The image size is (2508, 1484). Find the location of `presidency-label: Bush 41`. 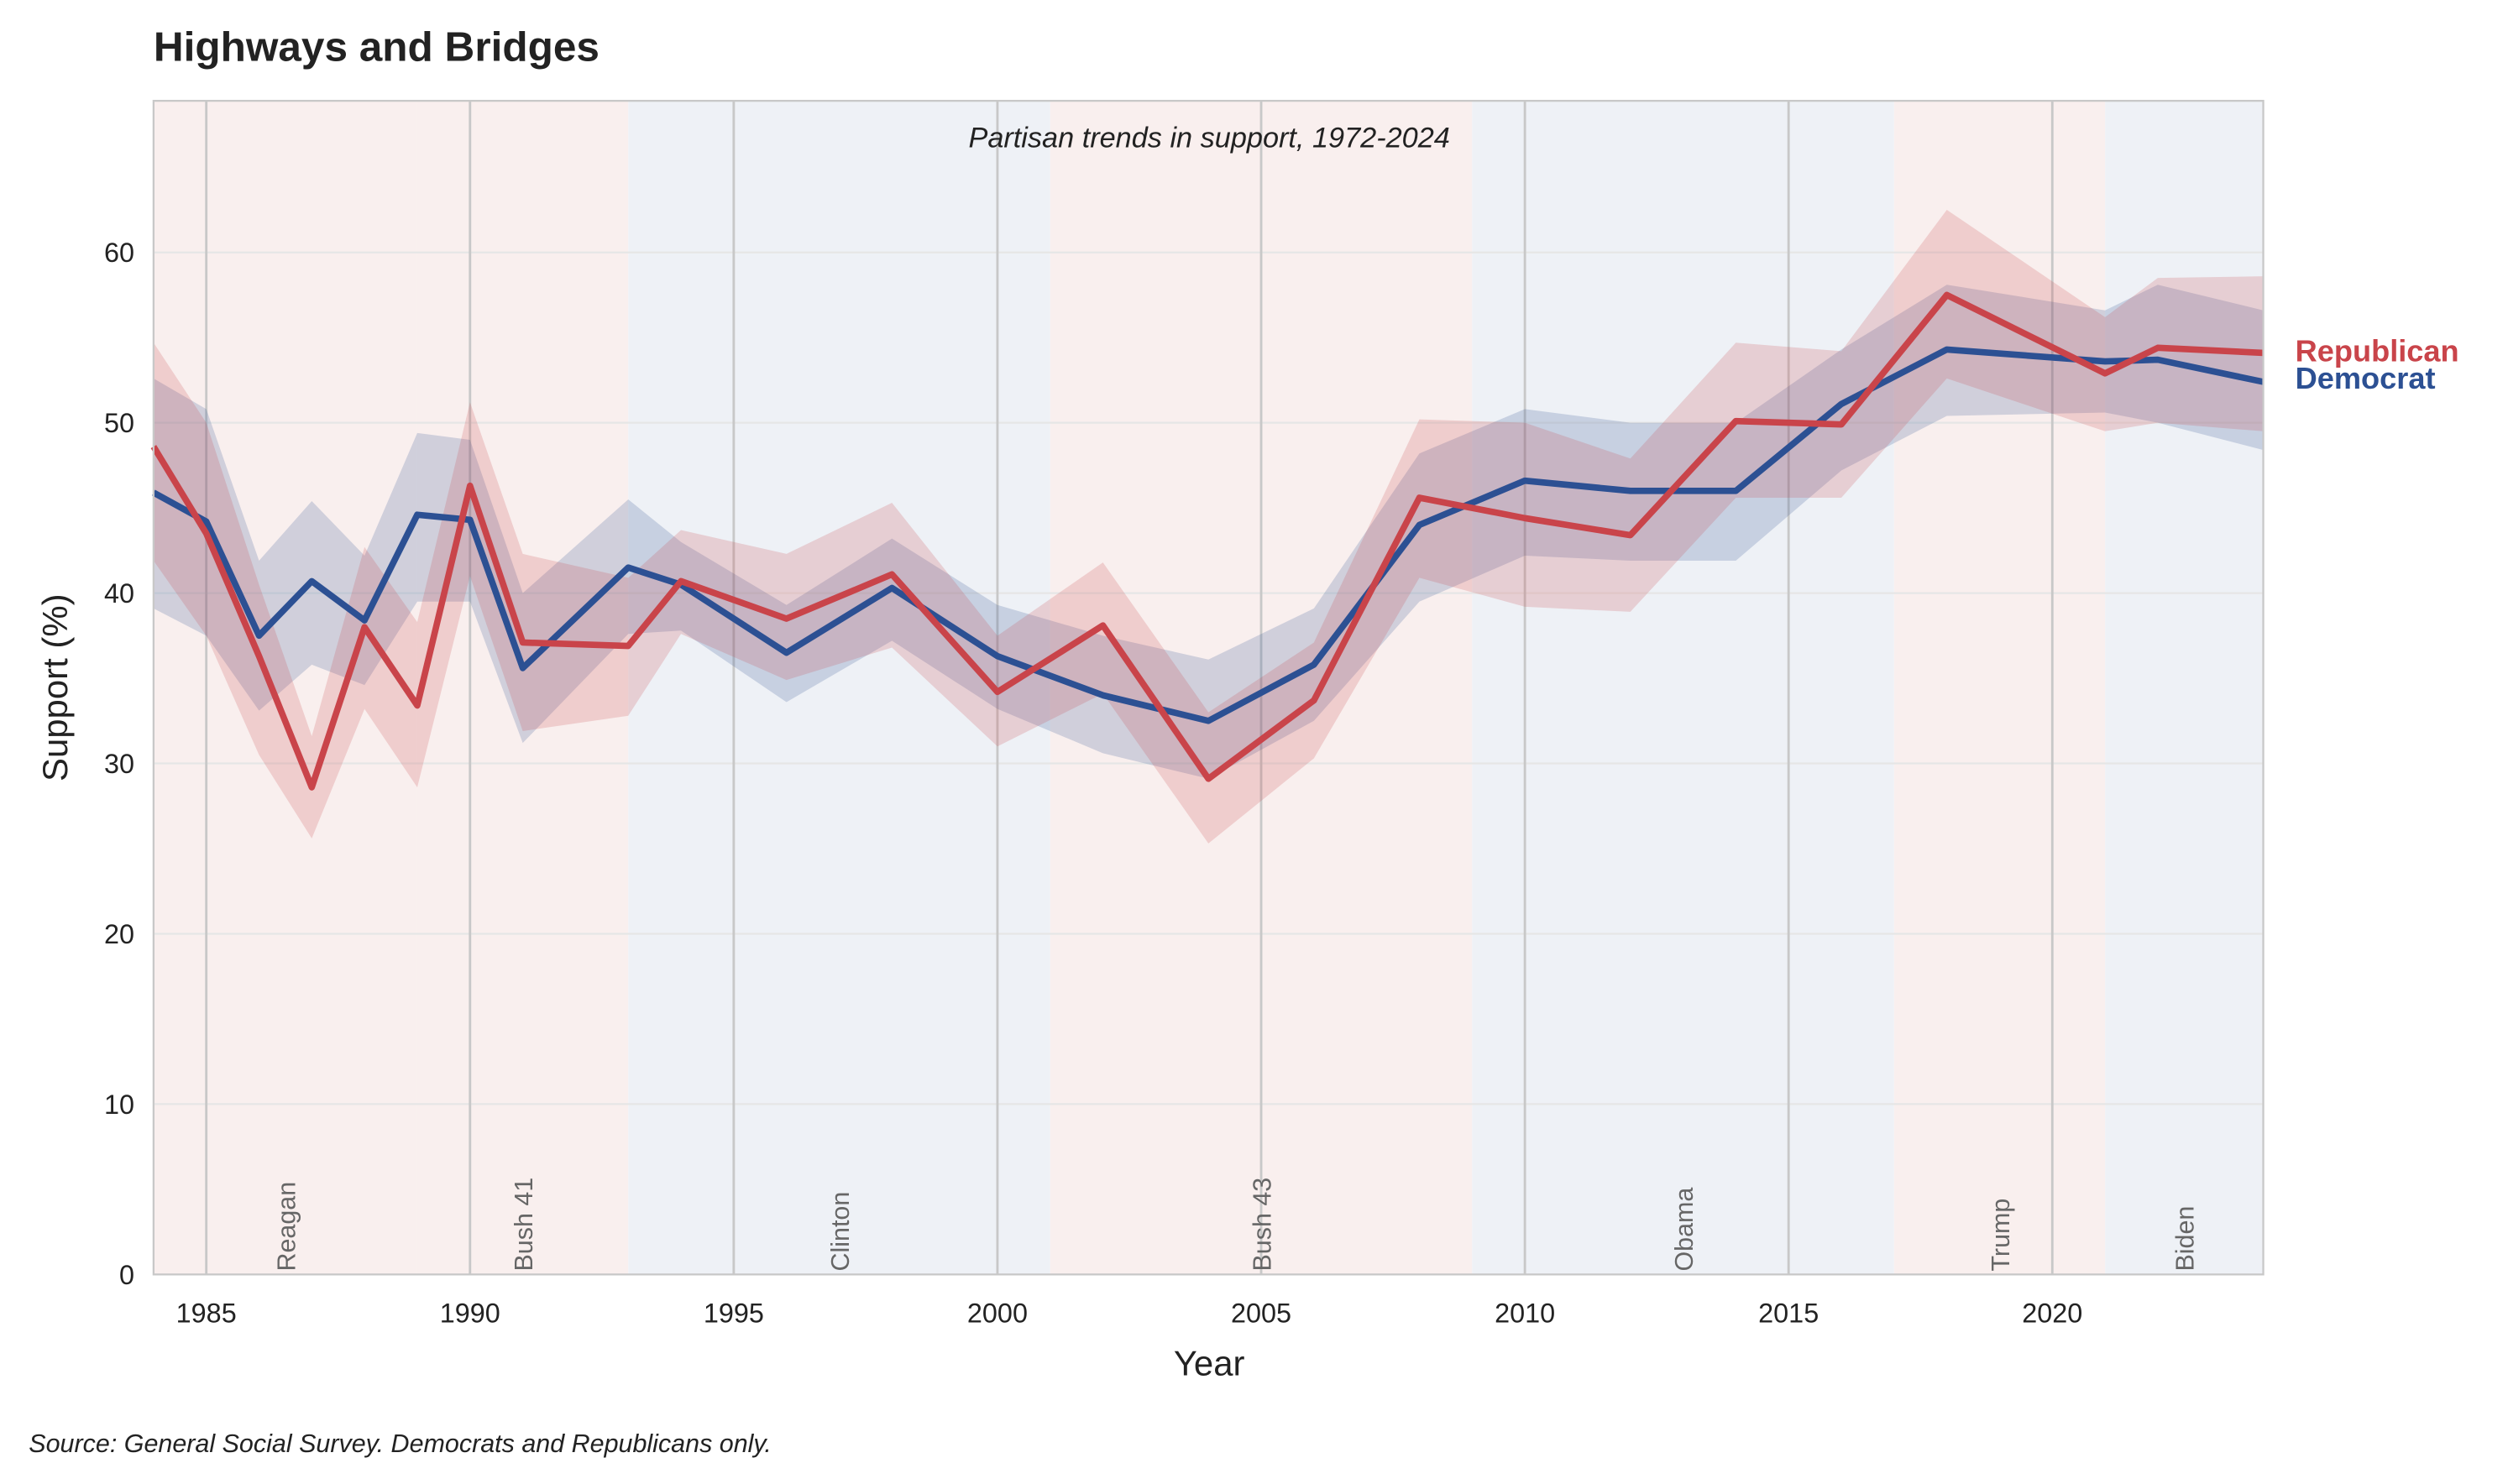

presidency-label: Bush 41 is located at coordinates (524, 1225).